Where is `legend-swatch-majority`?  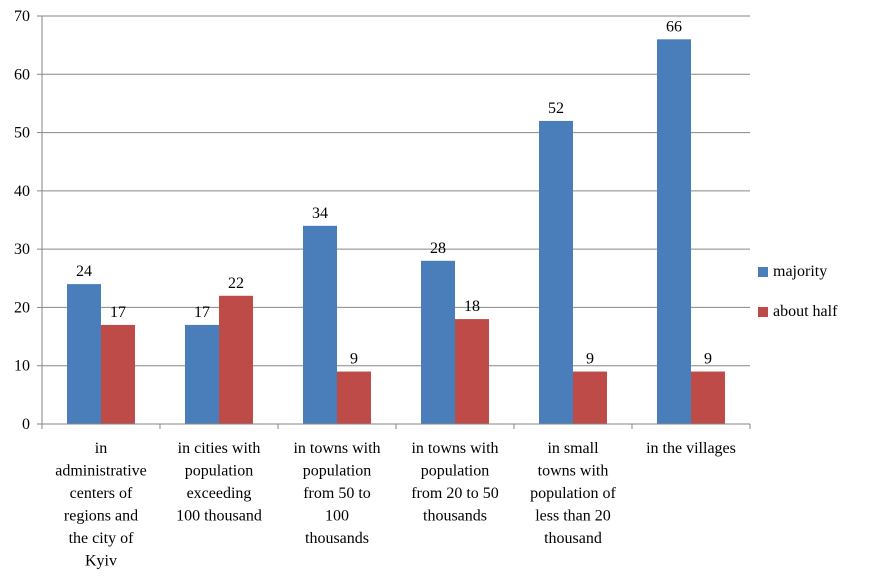
legend-swatch-majority is located at coordinates (763, 272).